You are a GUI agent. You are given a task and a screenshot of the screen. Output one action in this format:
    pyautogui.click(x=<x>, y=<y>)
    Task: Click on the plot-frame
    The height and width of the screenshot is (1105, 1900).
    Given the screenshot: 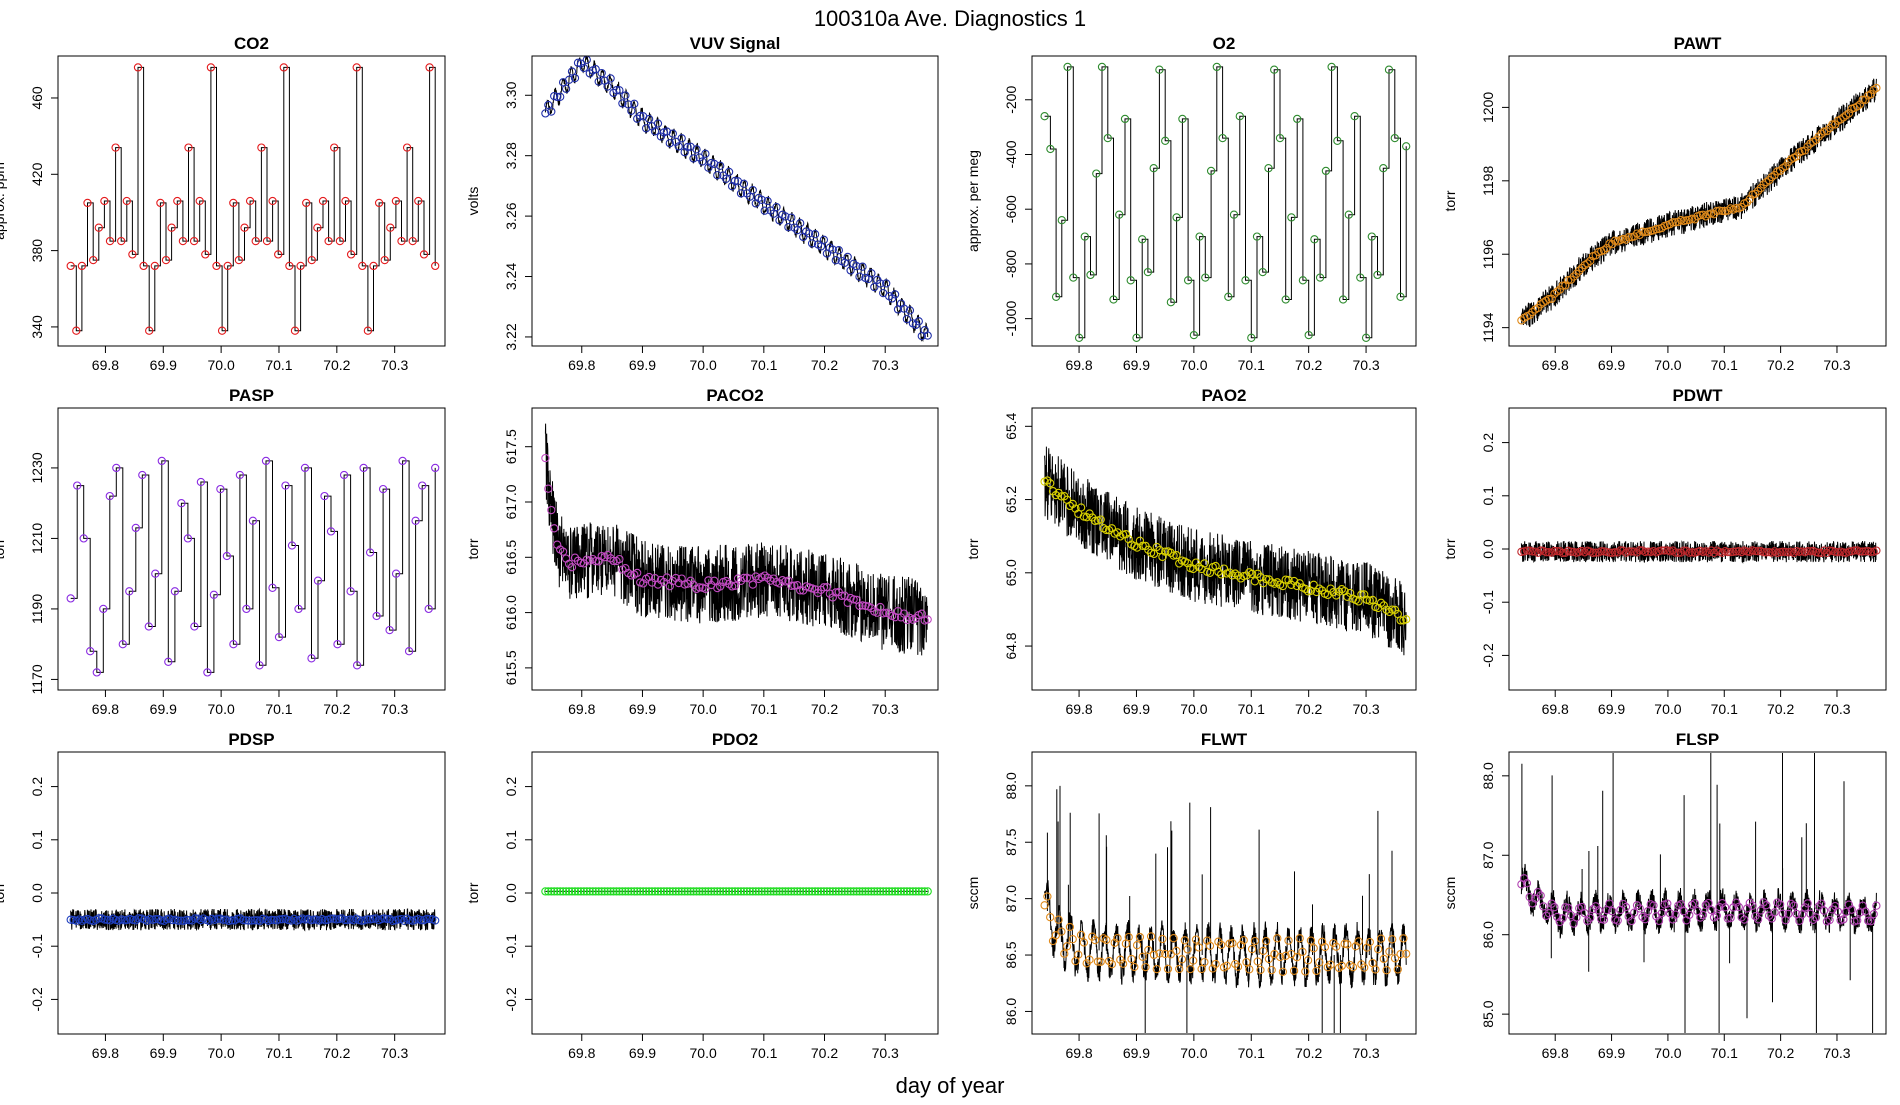 What is the action you would take?
    pyautogui.click(x=1697, y=201)
    